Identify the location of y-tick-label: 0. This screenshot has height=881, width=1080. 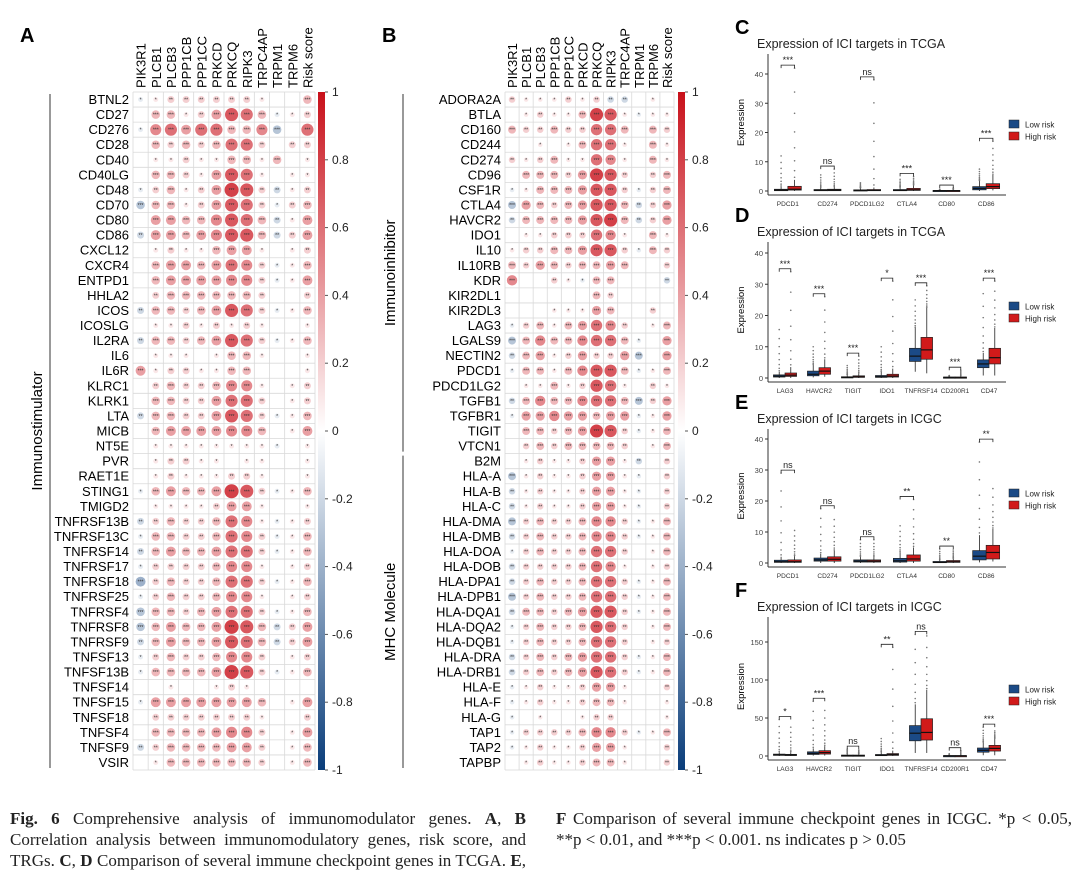
(761, 378).